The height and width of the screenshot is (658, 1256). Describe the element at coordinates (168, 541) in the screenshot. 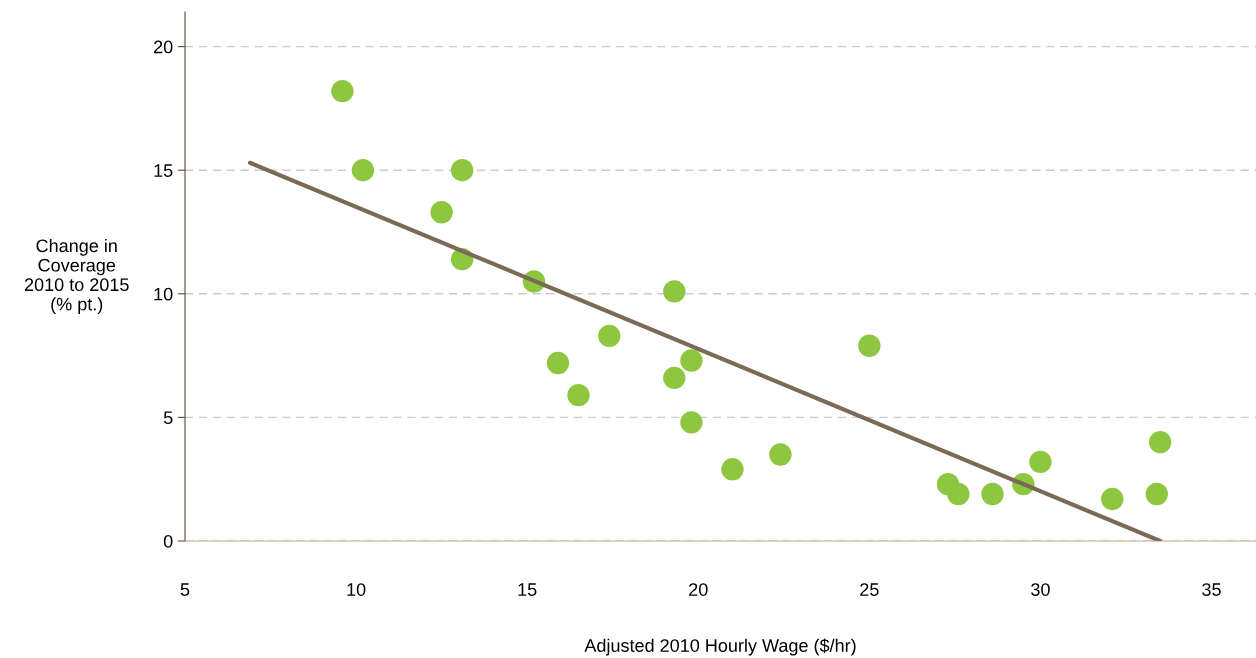

I see `y-tick-label: 0` at that location.